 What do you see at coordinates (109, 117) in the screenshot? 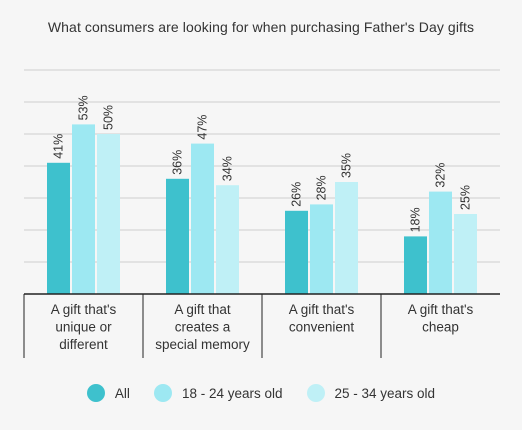
I see `value-label-0-2: 50%` at bounding box center [109, 117].